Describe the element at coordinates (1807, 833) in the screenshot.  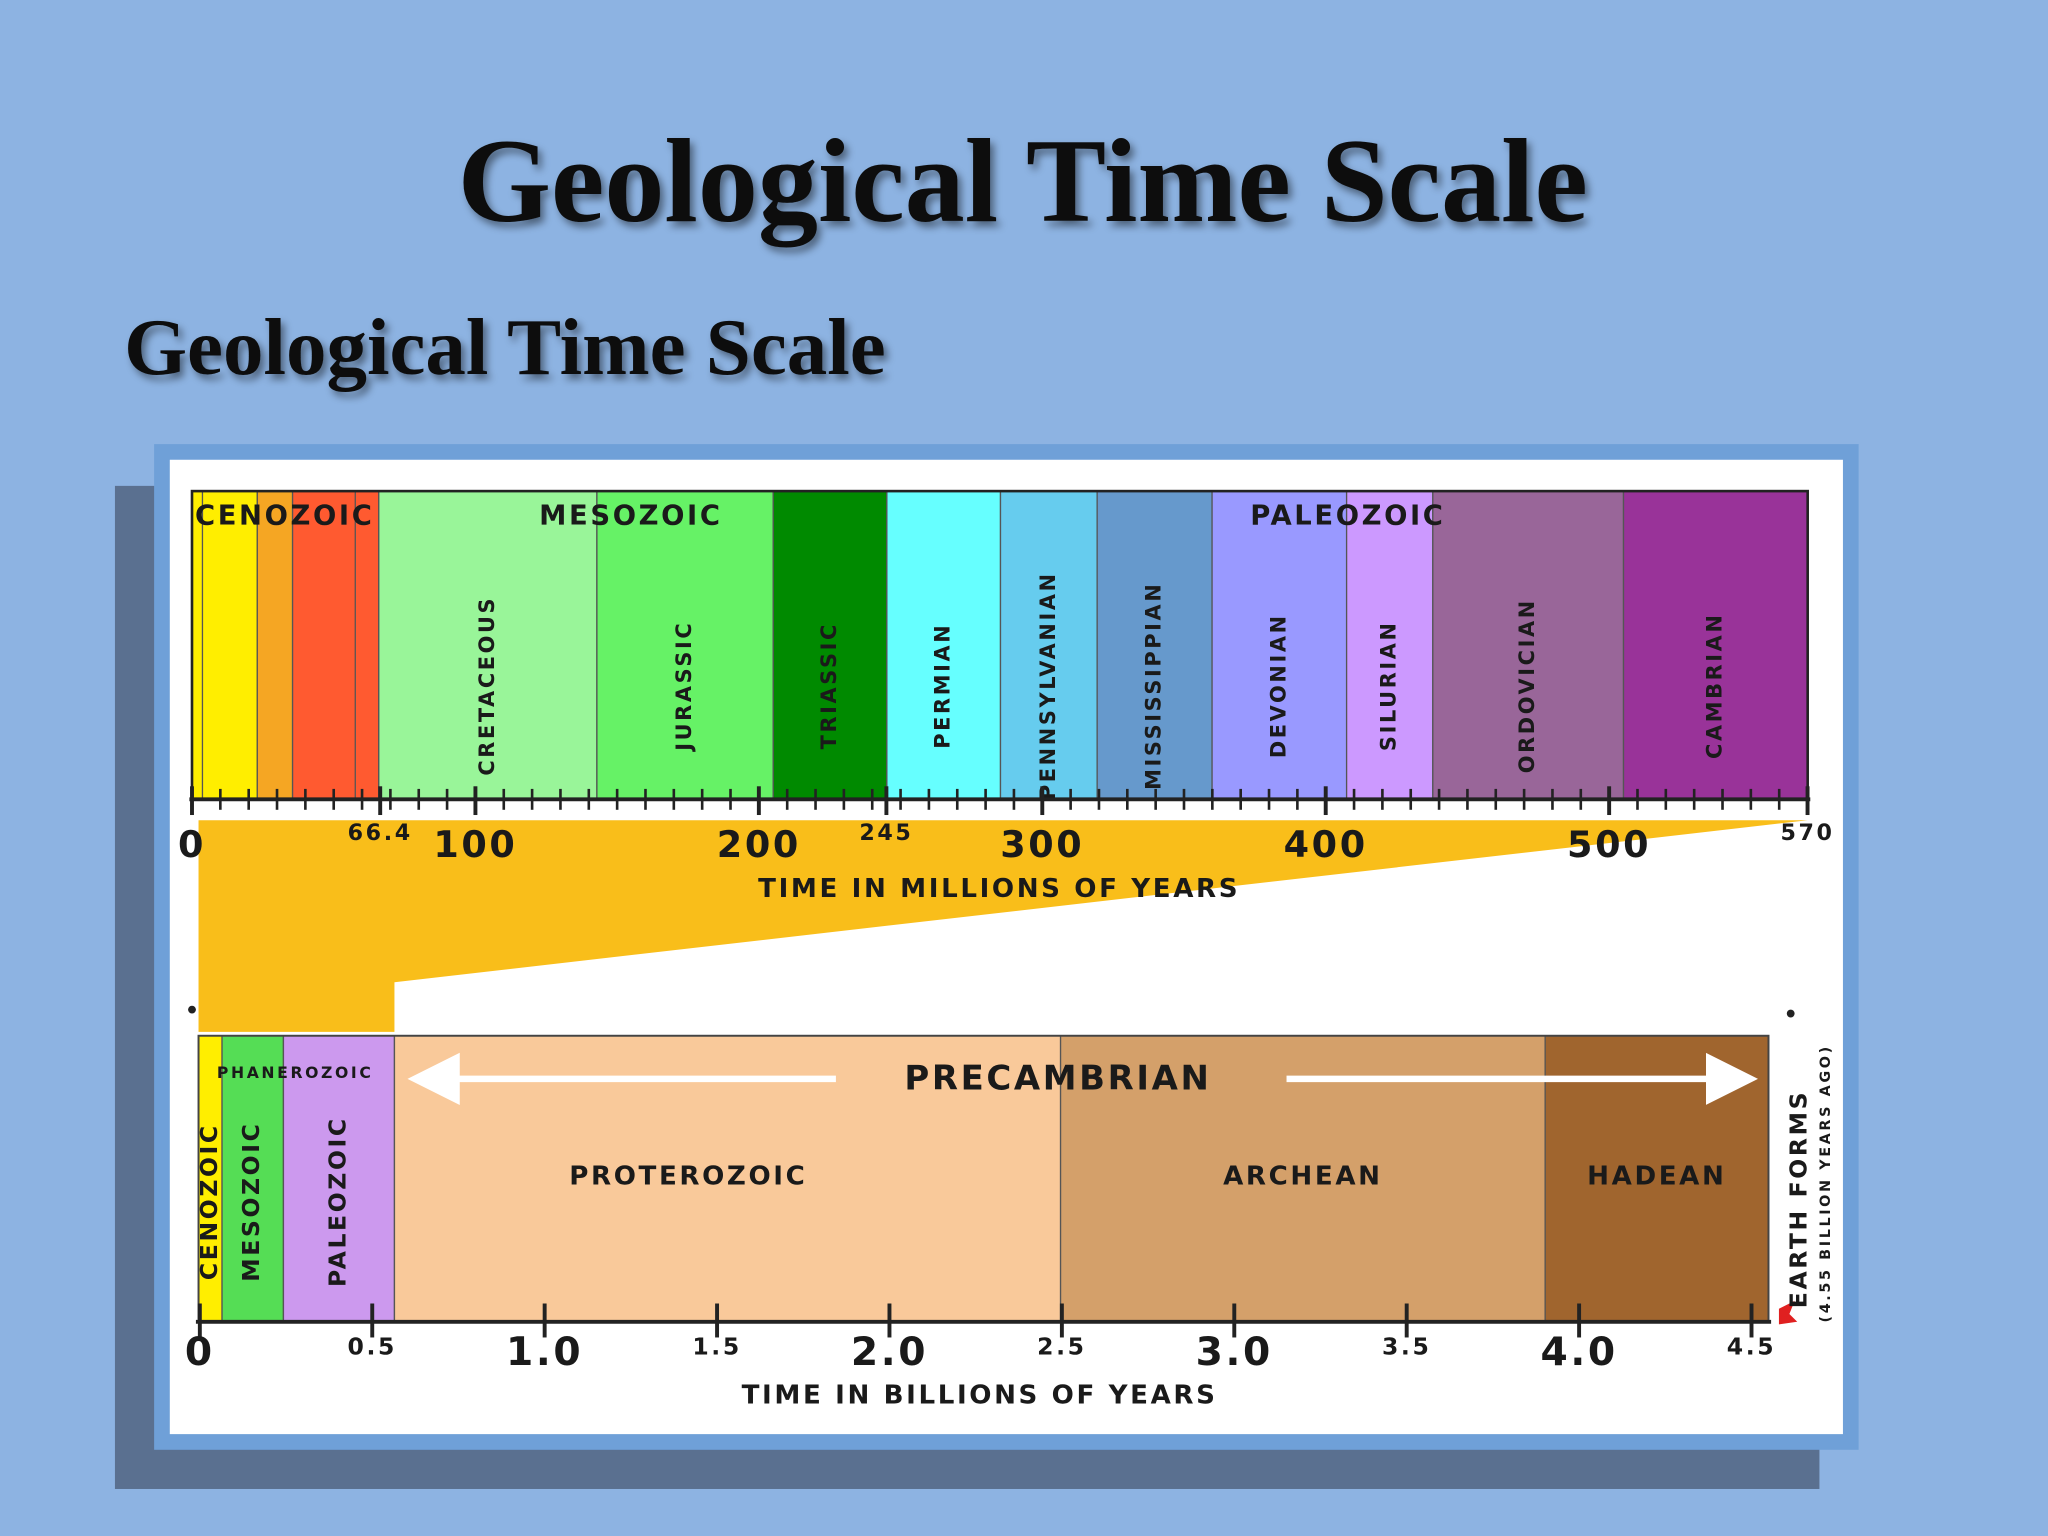
I see `tick-label: 570` at that location.